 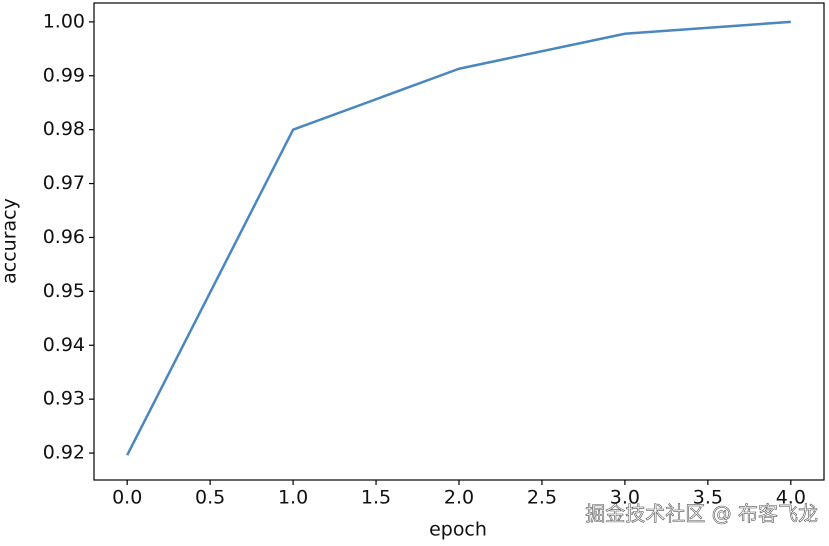 What do you see at coordinates (708, 498) in the screenshot?
I see `x-tick-label: 3.5` at bounding box center [708, 498].